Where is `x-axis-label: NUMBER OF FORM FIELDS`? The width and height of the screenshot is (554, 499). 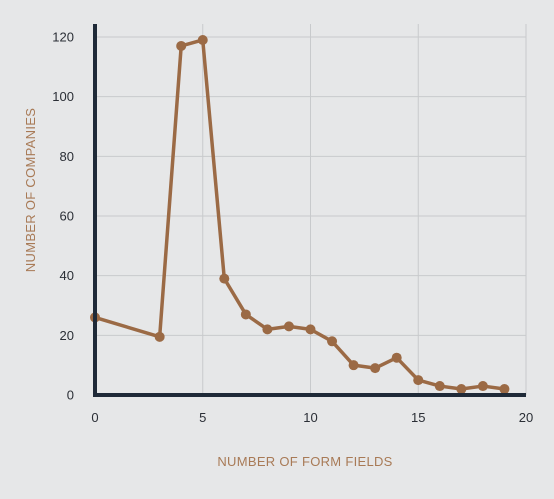
x-axis-label: NUMBER OF FORM FIELDS is located at coordinates (304, 461).